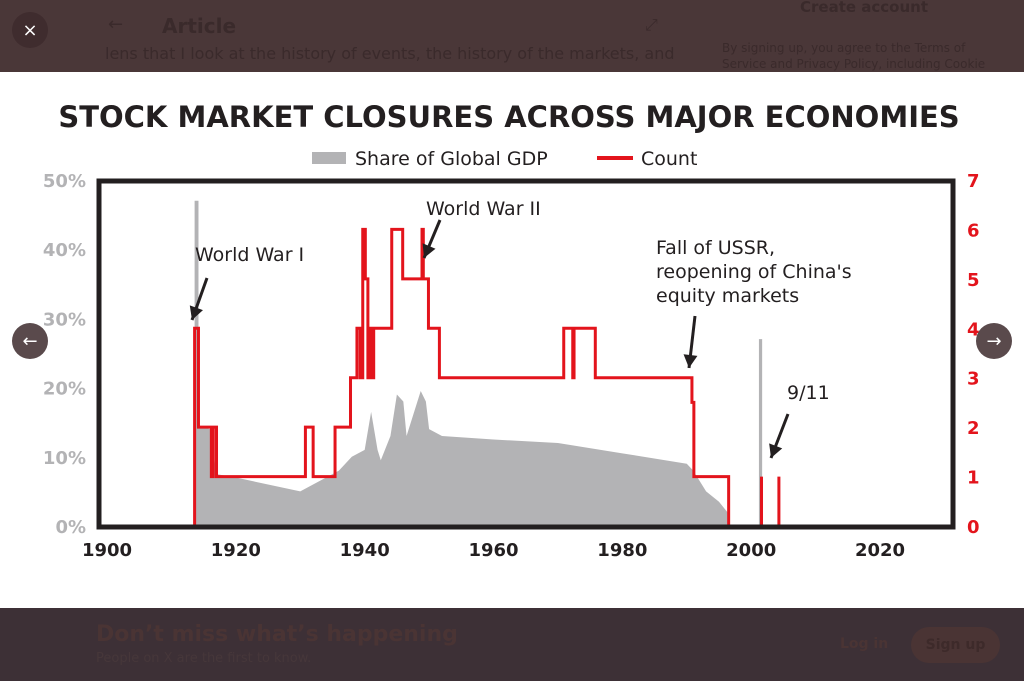 This screenshot has height=681, width=1024. What do you see at coordinates (651, 24) in the screenshot?
I see `expand-icon: ⤢` at bounding box center [651, 24].